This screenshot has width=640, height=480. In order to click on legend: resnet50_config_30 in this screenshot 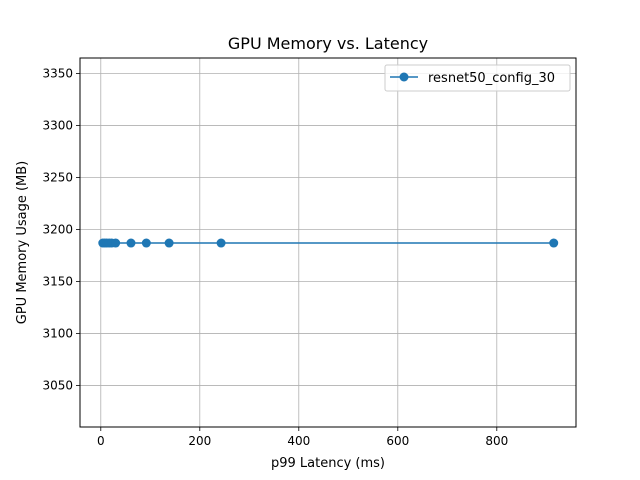, I will do `click(477, 78)`.